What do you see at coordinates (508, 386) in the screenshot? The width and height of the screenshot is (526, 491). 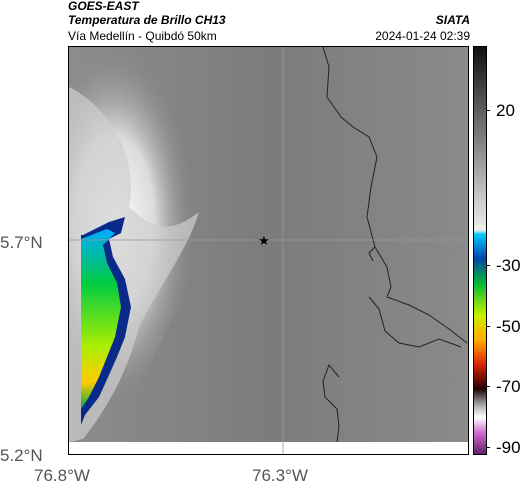 I see `colorbar-label-minus70: -70` at bounding box center [508, 386].